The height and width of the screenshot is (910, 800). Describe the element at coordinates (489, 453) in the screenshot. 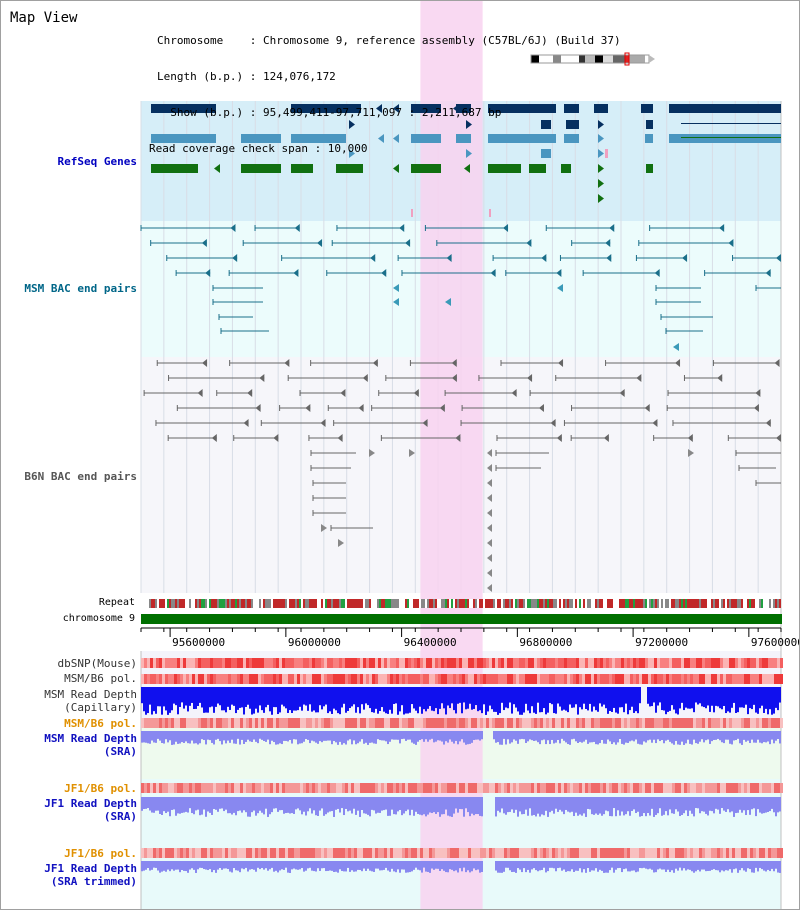

I see `b6n-bac-arrow` at that location.